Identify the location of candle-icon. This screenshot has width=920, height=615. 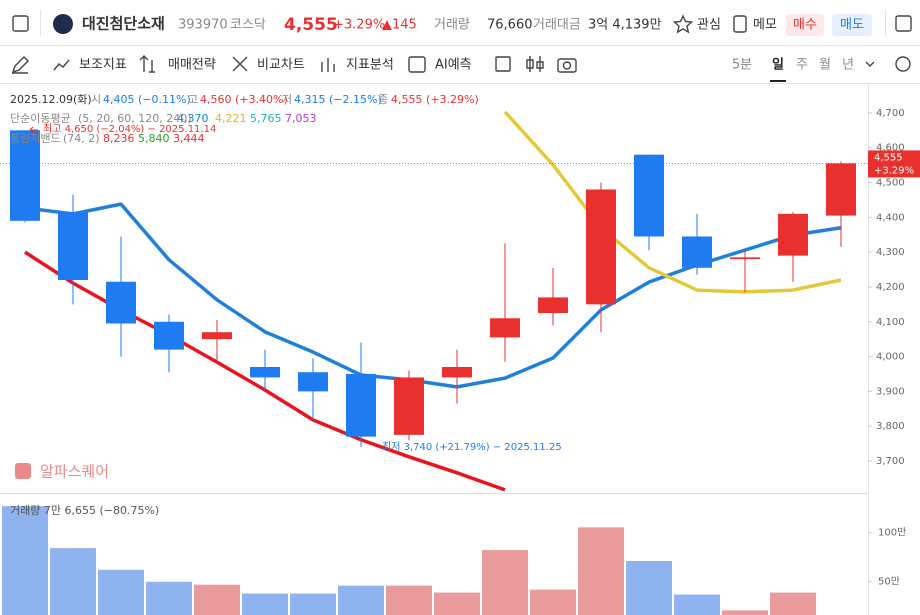
(535, 64).